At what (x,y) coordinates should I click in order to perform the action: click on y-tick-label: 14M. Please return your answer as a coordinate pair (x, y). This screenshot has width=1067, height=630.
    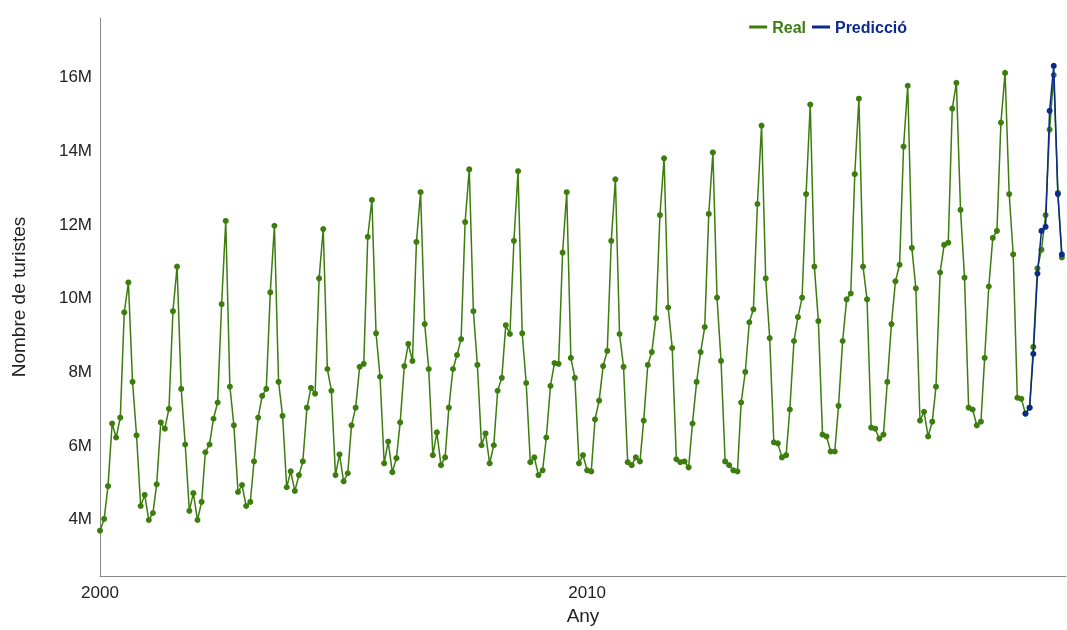
    Looking at the image, I should click on (75, 151).